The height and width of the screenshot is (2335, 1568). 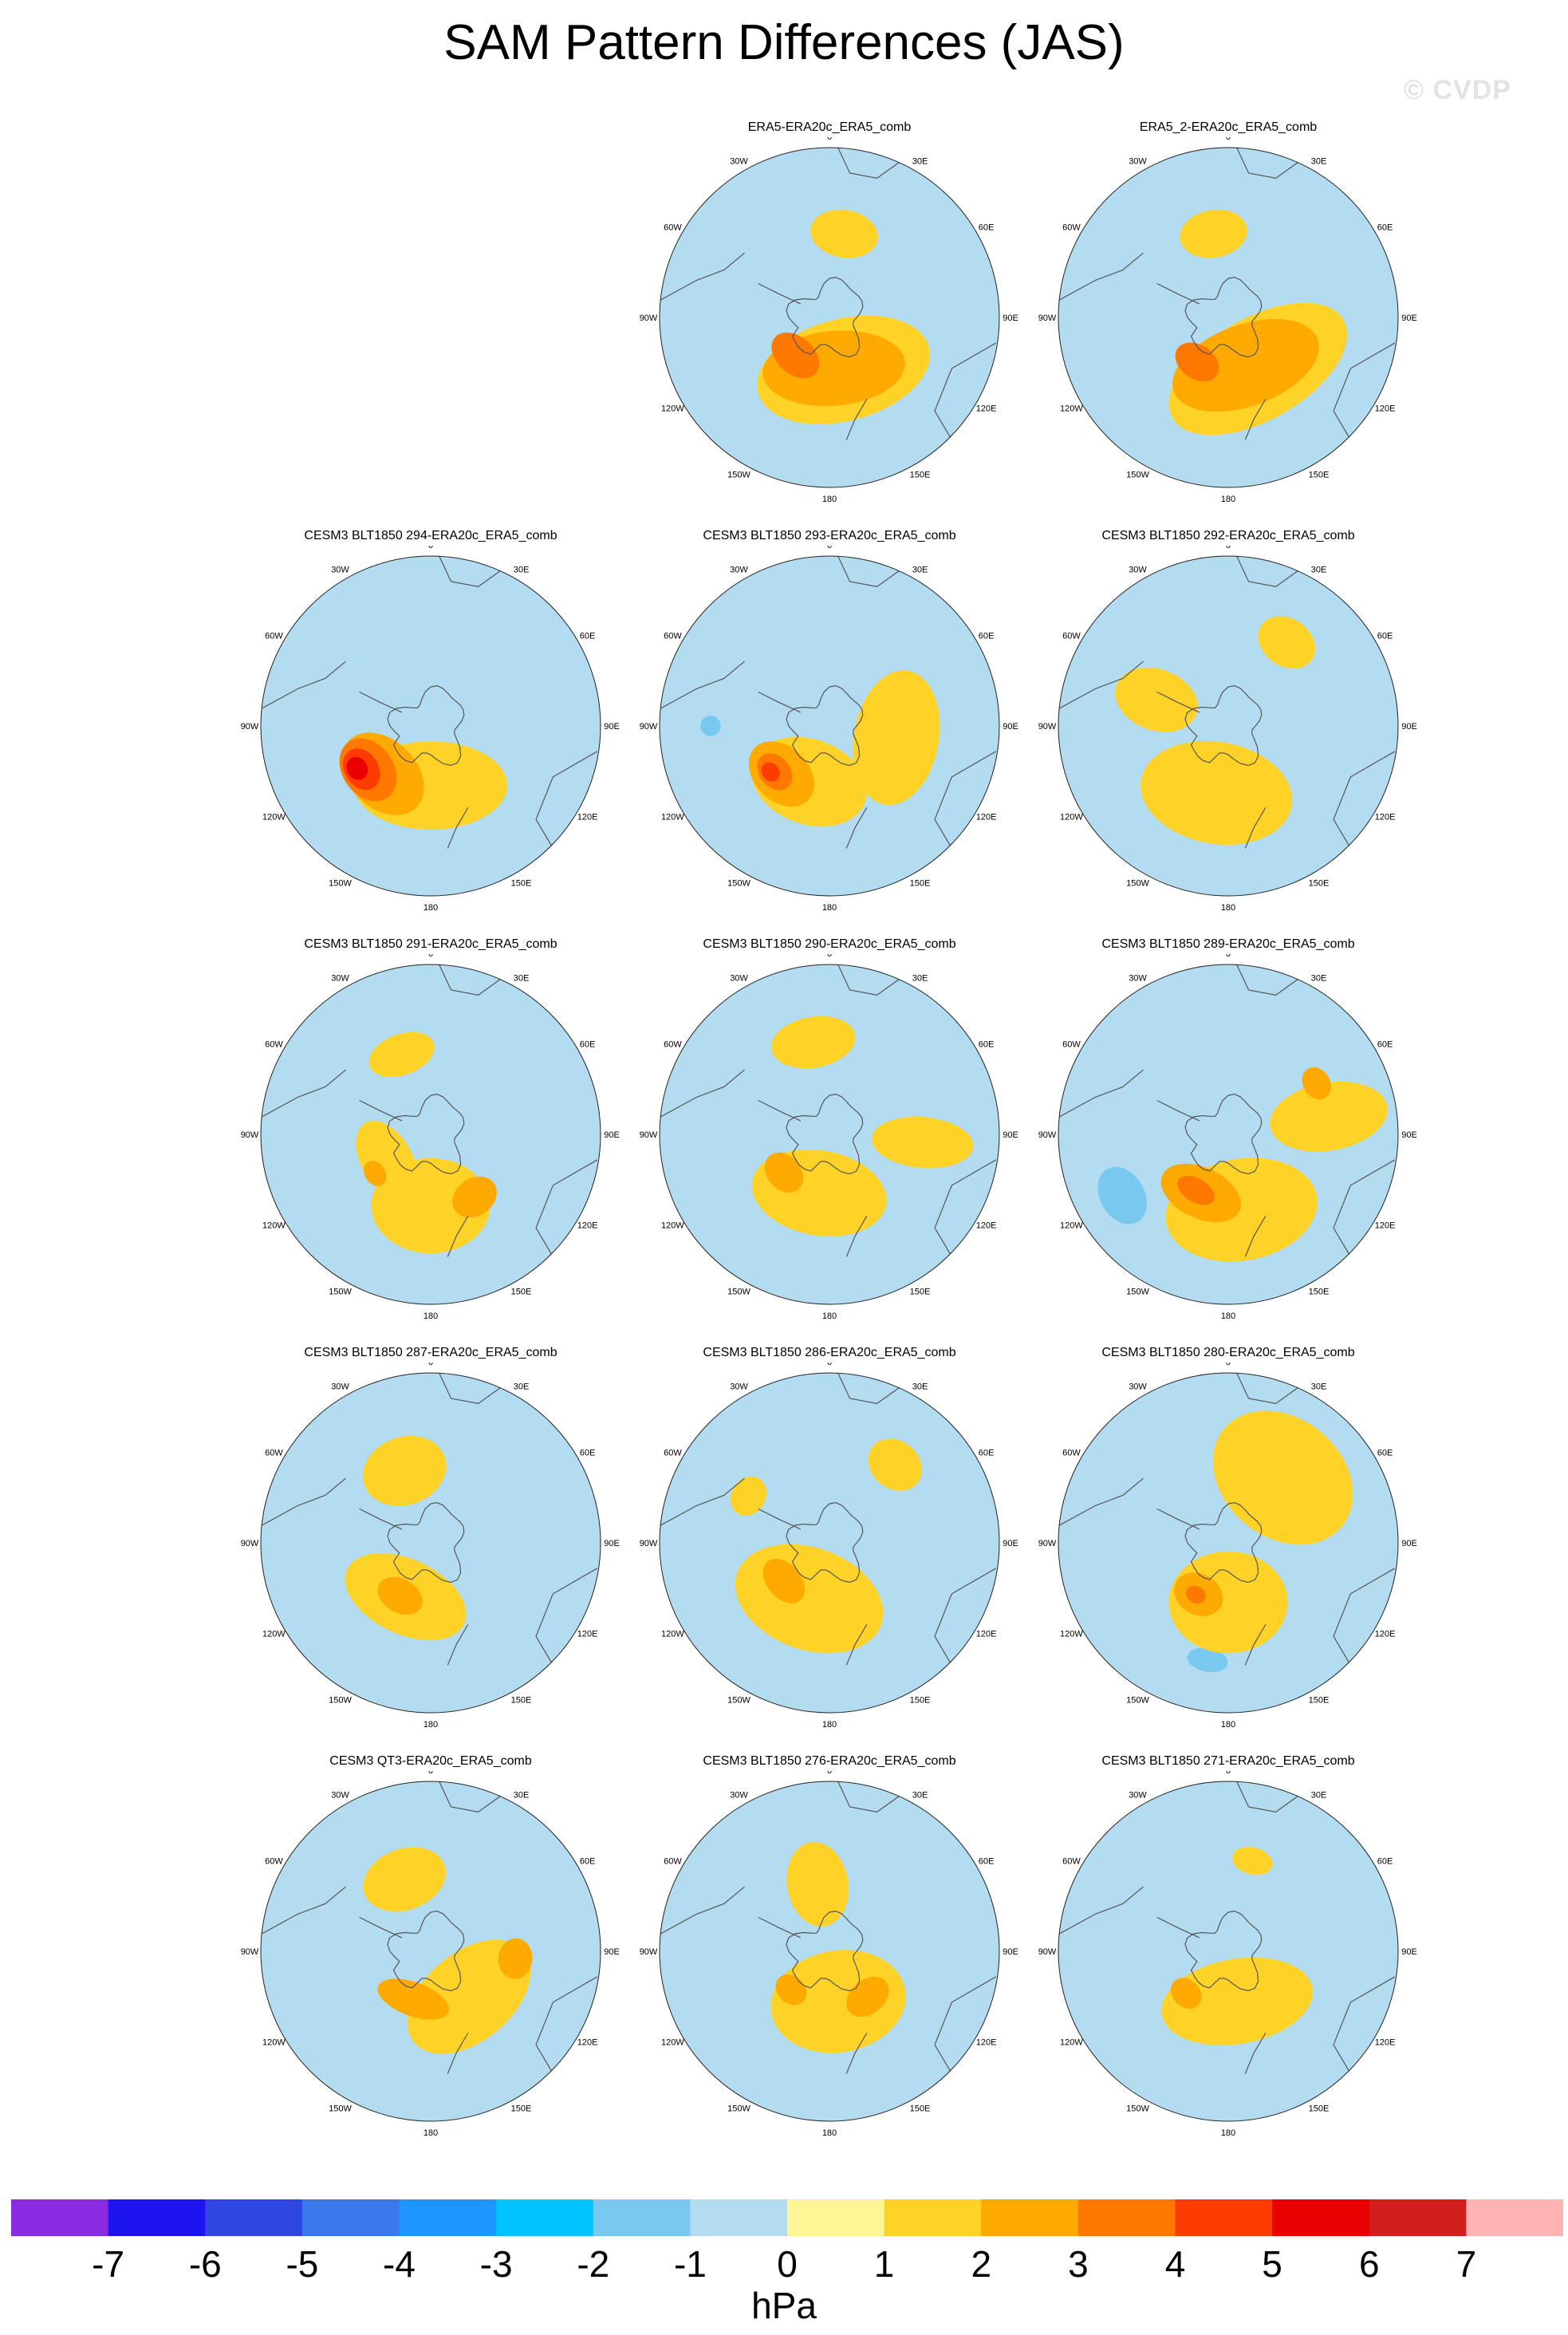 What do you see at coordinates (109, 2264) in the screenshot?
I see `colorbar-tick: -7` at bounding box center [109, 2264].